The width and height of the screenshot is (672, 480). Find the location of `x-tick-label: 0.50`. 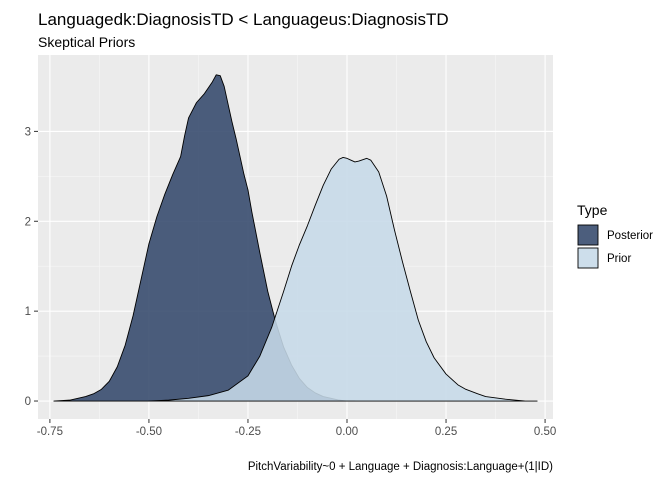

x-tick-label: 0.50 is located at coordinates (545, 432).